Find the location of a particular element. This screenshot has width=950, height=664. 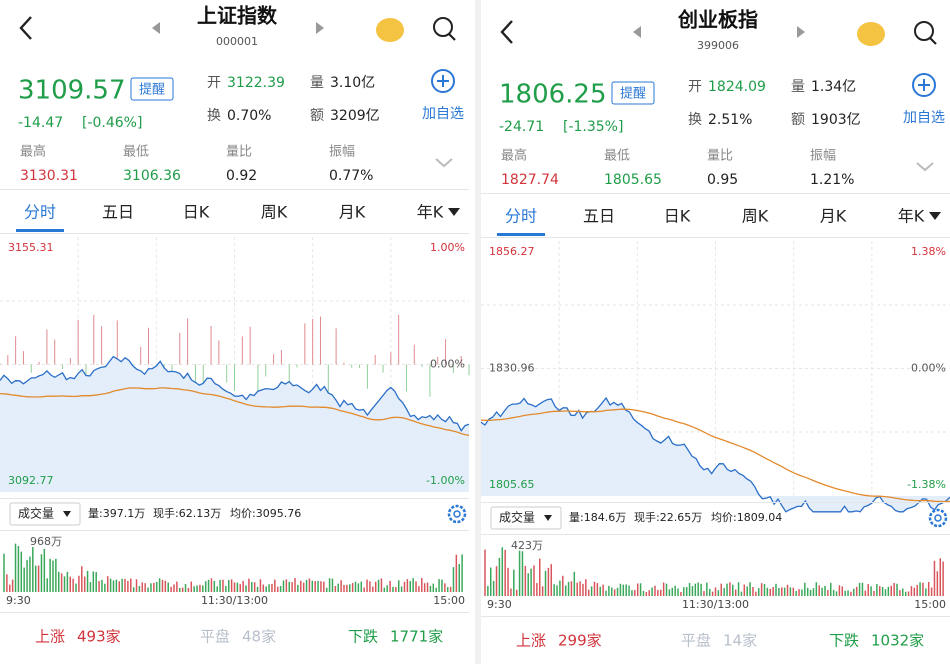

stat-value: 0.95 is located at coordinates (722, 180).